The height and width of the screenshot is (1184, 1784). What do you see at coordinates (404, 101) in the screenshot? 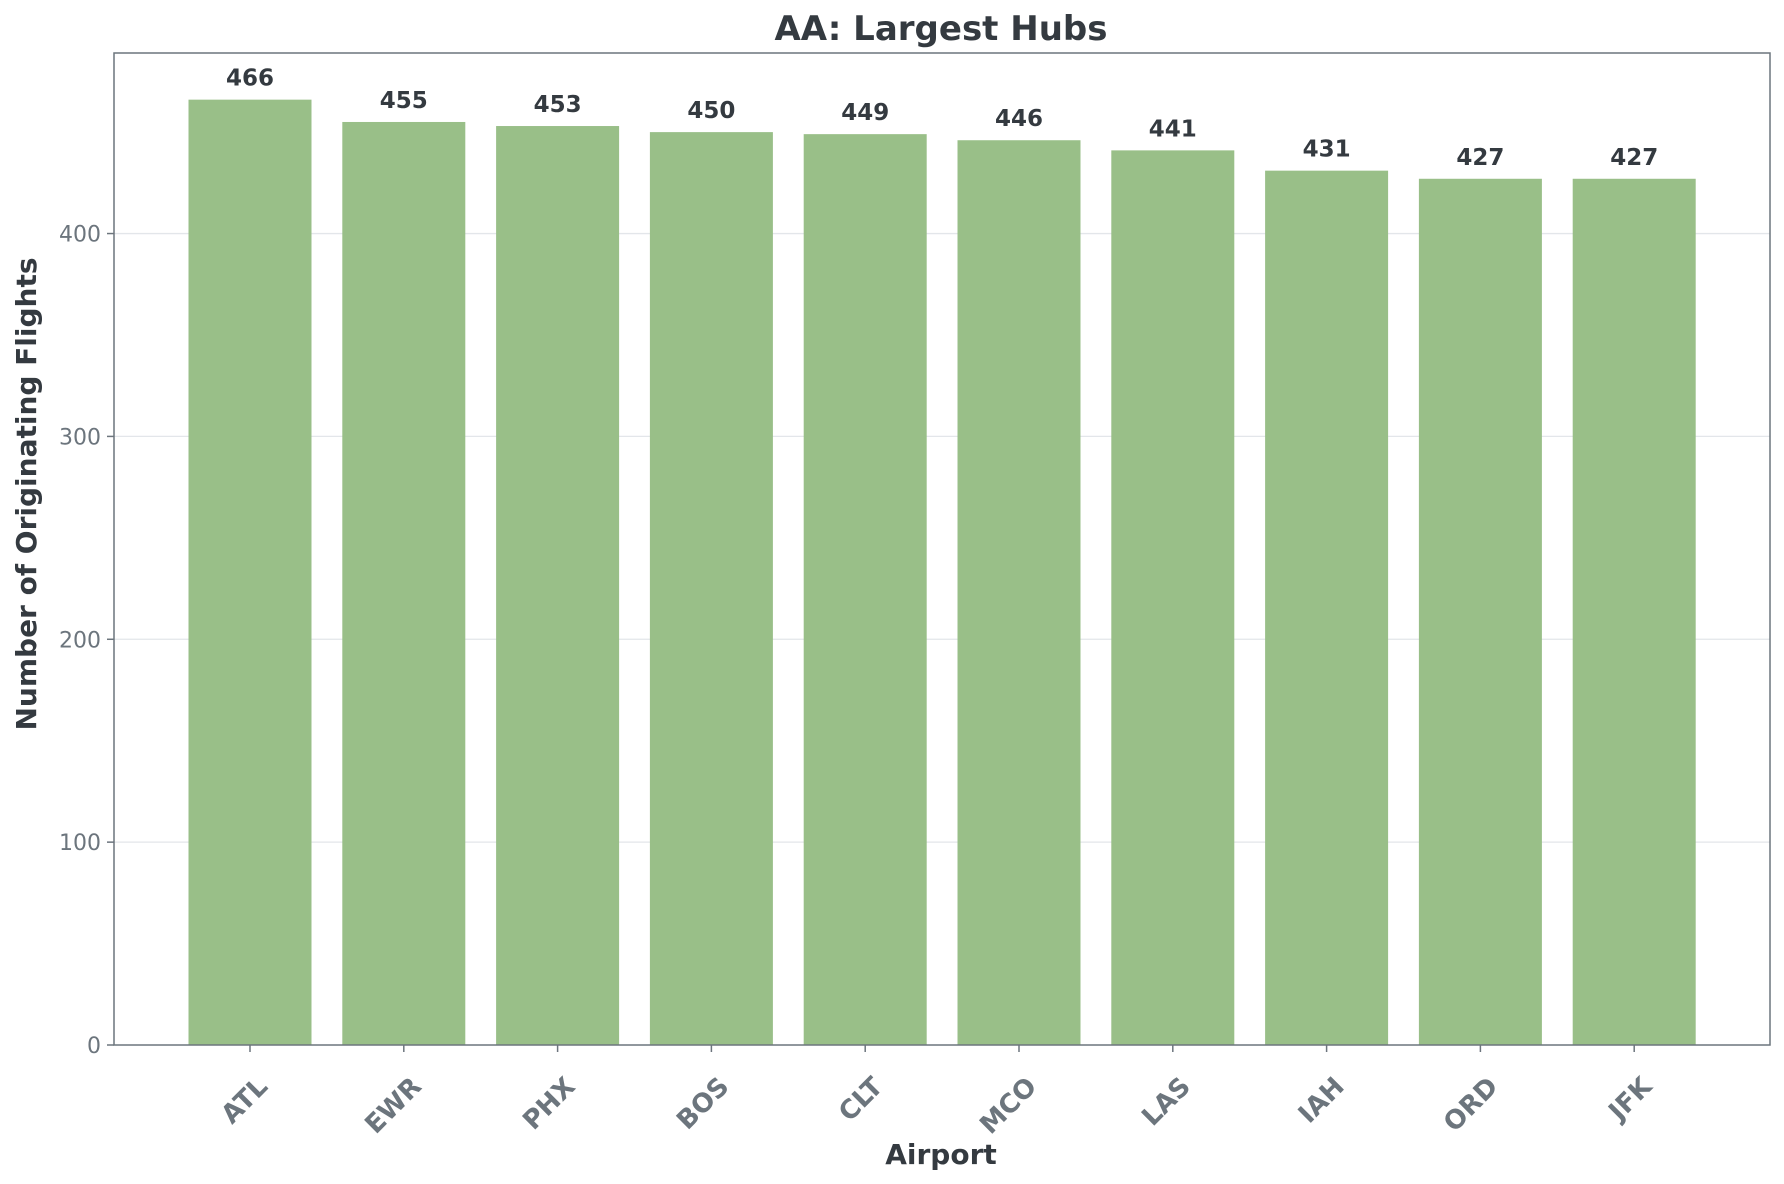
I see `data-label-ewr: 455` at bounding box center [404, 101].